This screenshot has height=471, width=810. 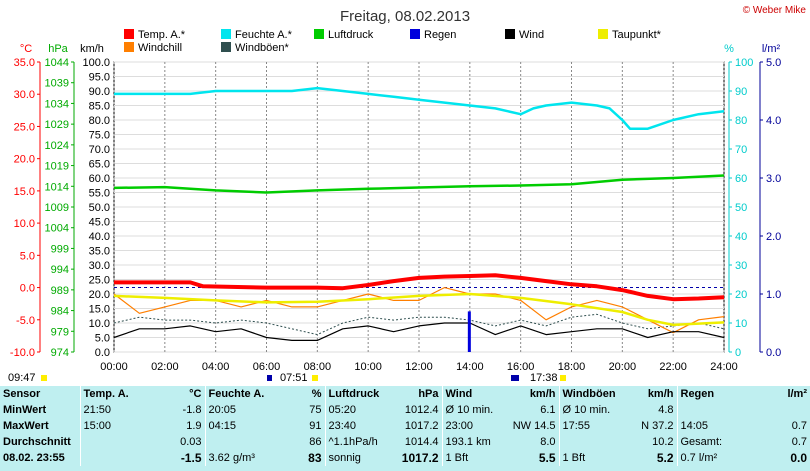 I want to click on pressure-tick: 1034, so click(x=57, y=104).